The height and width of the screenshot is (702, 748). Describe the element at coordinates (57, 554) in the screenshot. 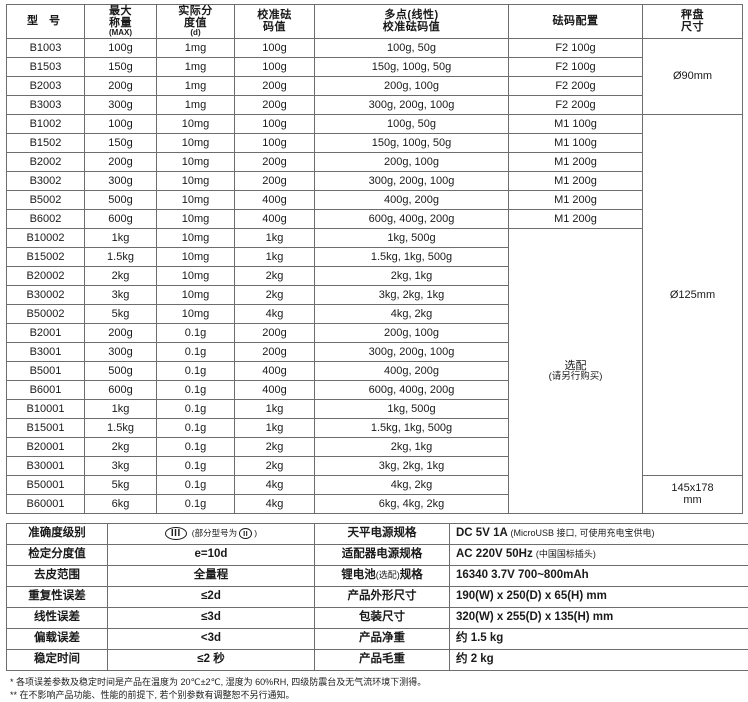

I see `spec-label-left: 检定分度值` at that location.